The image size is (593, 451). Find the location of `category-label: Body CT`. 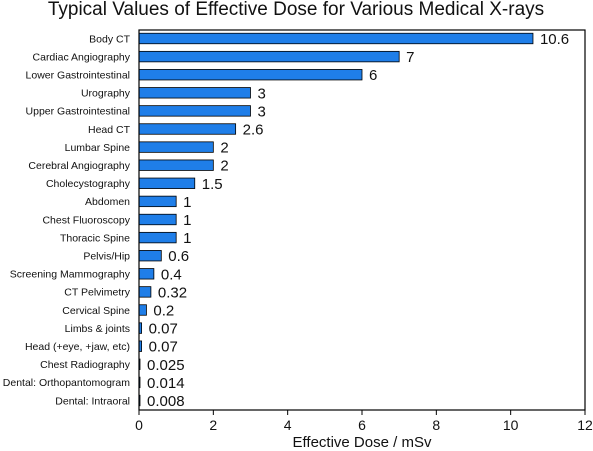

category-label: Body CT is located at coordinates (109, 39).